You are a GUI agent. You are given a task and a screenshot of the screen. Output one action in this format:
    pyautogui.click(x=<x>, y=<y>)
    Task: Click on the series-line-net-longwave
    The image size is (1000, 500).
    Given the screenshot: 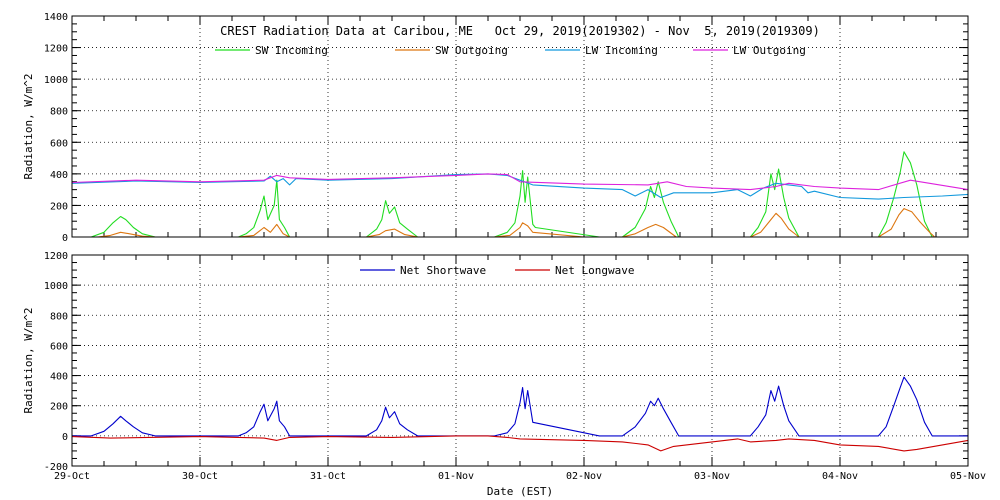 What is the action you would take?
    pyautogui.click(x=520, y=443)
    